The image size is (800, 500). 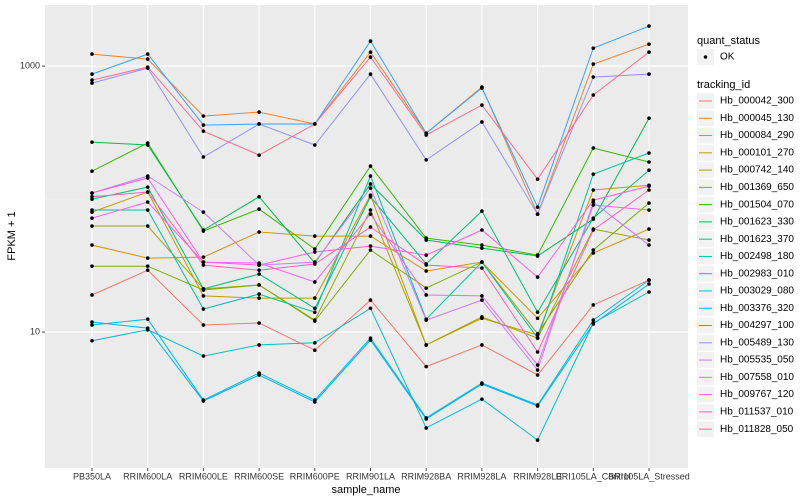 I want to click on legend-label: OK, so click(x=727, y=57).